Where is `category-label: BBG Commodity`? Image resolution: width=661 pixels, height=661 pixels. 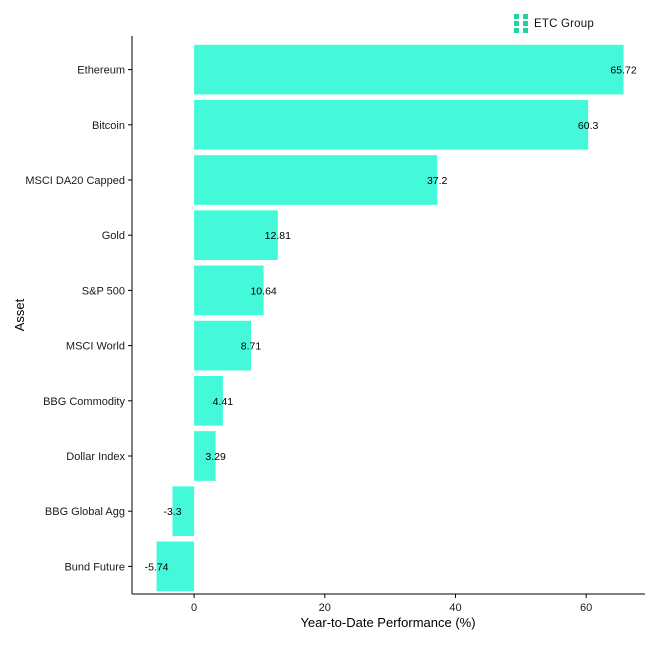 category-label: BBG Commodity is located at coordinates (84, 402).